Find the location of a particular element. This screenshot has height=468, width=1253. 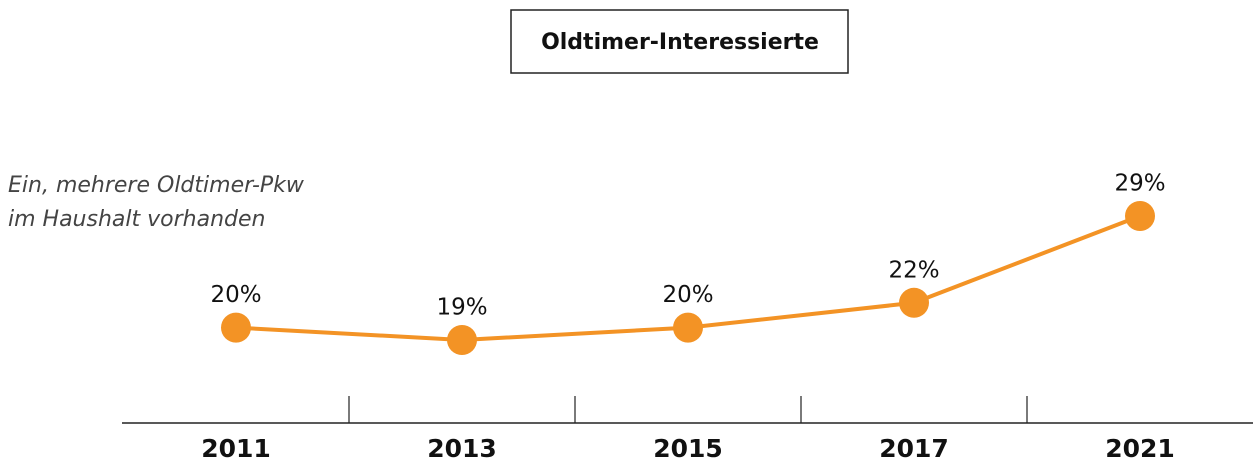

annotation: im Haushalt vorhanden is located at coordinates (136, 219).